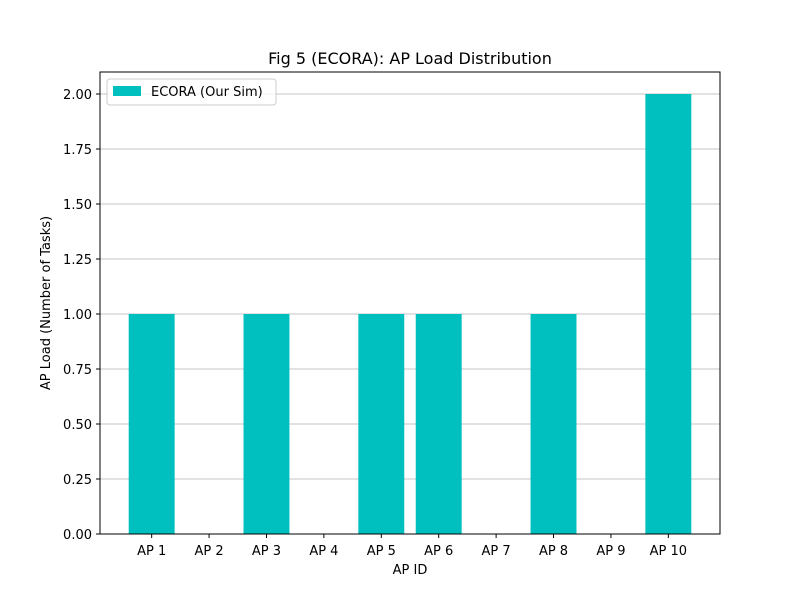 The height and width of the screenshot is (604, 800). What do you see at coordinates (46, 303) in the screenshot?
I see `y-axis-label: AP Load (Number of Tasks)` at bounding box center [46, 303].